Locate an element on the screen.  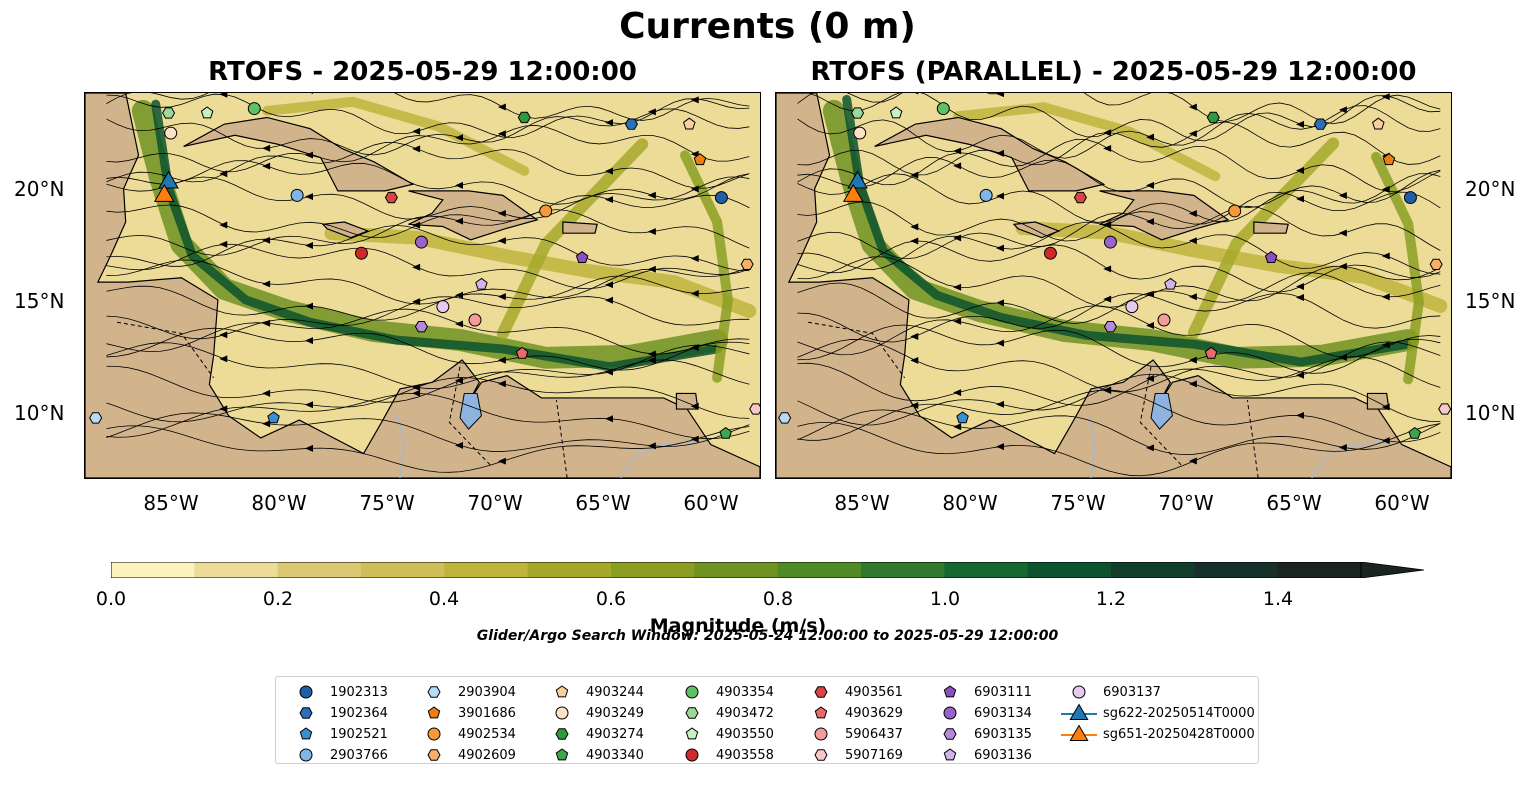
colorbar is located at coordinates (767, 570).